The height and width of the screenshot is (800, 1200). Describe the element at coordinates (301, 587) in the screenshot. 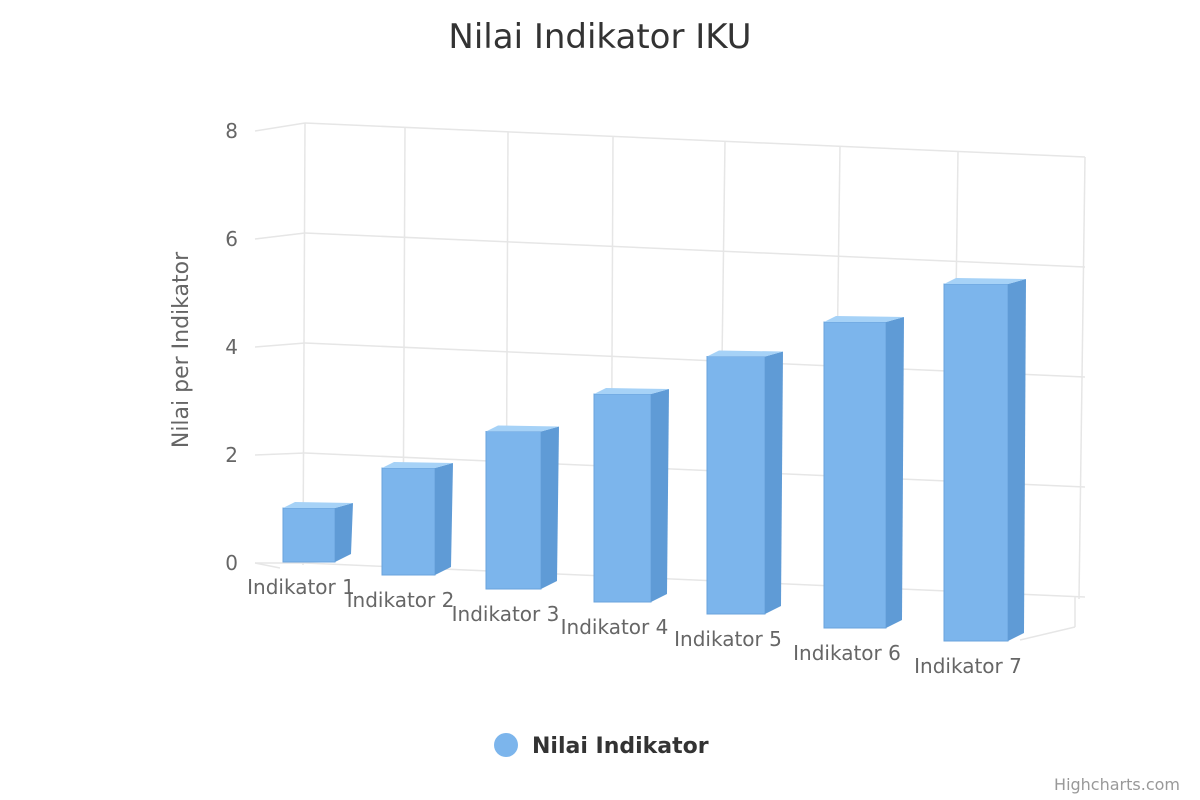

I see `x-tick-label: Indikator 1` at that location.